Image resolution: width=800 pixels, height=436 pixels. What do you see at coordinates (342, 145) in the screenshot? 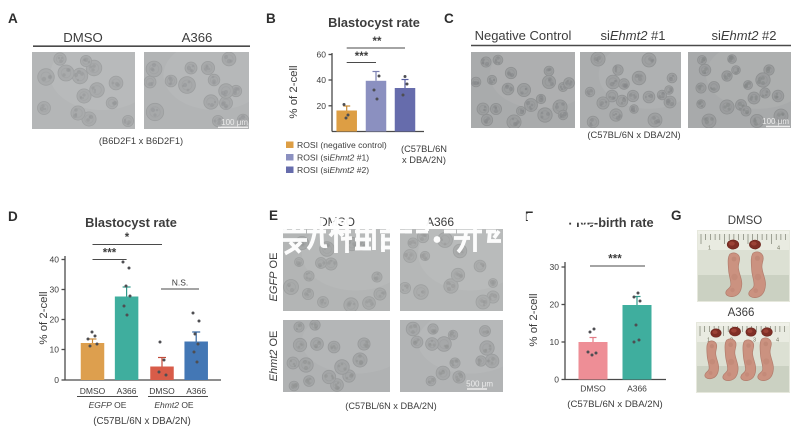
I see `svg-text: ROSI (negative control)` at bounding box center [342, 145].